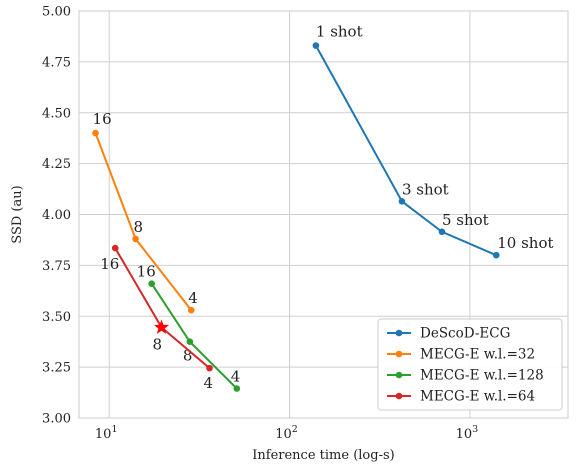 Image resolution: width=578 pixels, height=466 pixels. I want to click on legend-box, so click(470, 364).